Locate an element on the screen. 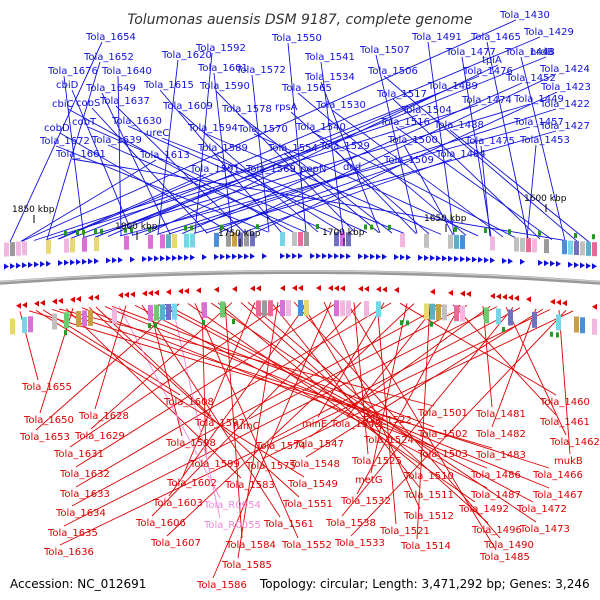  reverse-gene-label: Tola_1602 is located at coordinates (191, 483).